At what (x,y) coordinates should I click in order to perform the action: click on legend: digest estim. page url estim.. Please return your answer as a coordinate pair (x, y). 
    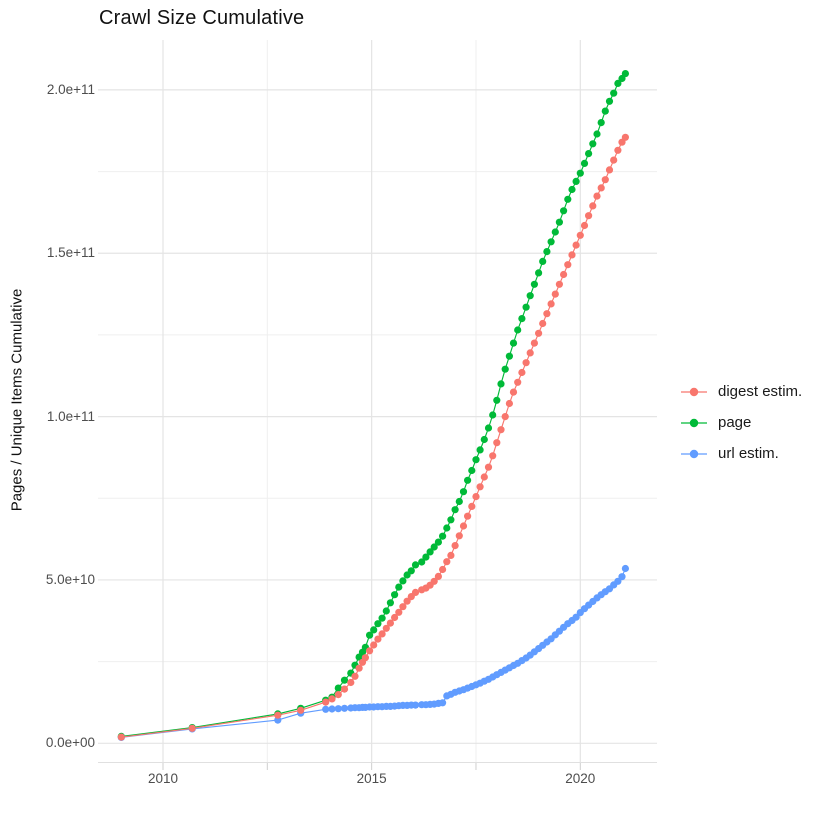
    Looking at the image, I should click on (741, 422).